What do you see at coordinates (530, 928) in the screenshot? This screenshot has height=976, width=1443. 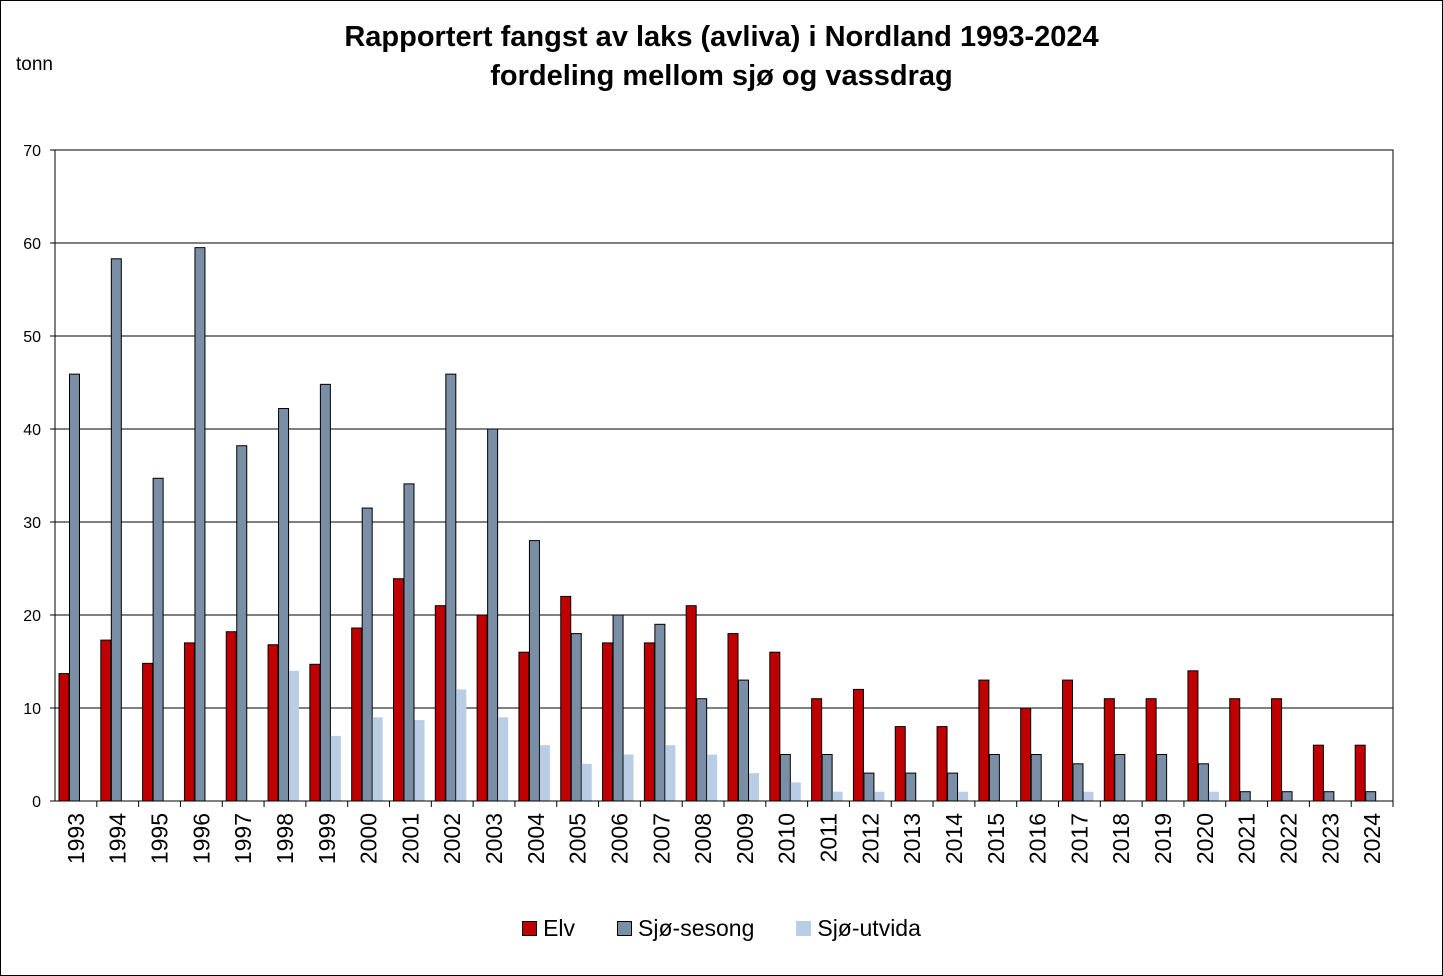 I see `legend-swatch-elv` at bounding box center [530, 928].